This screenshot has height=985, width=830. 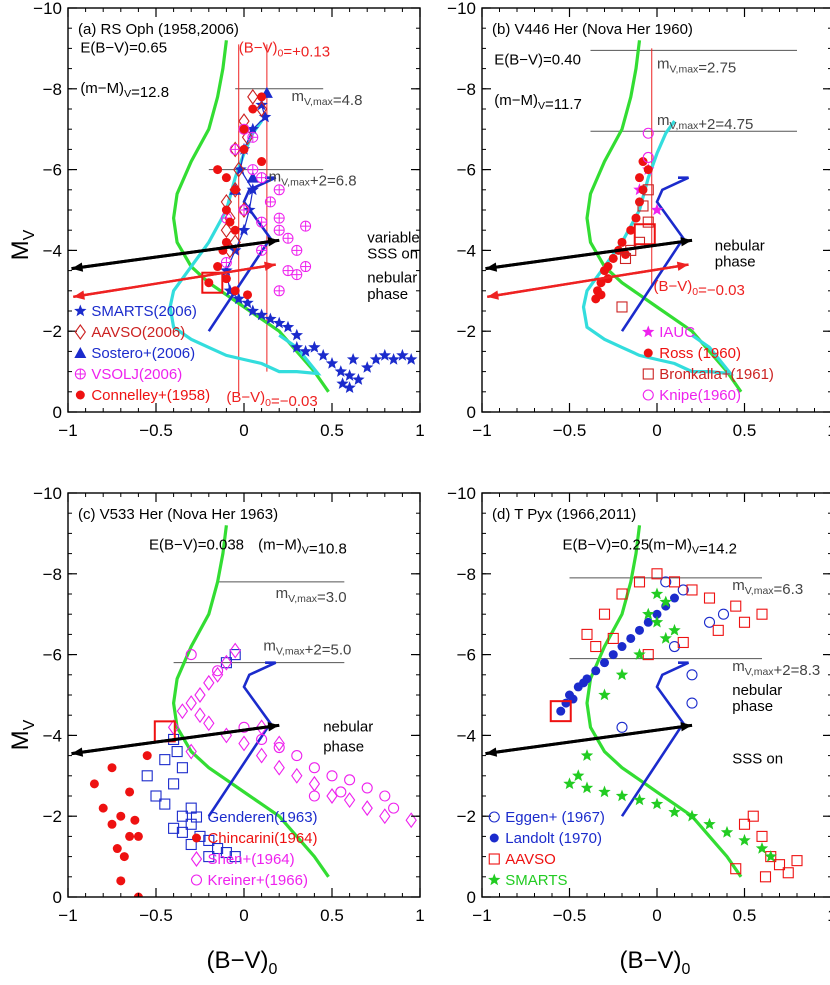 I want to click on legend-entry: Chincarini(1964), so click(x=254, y=838).